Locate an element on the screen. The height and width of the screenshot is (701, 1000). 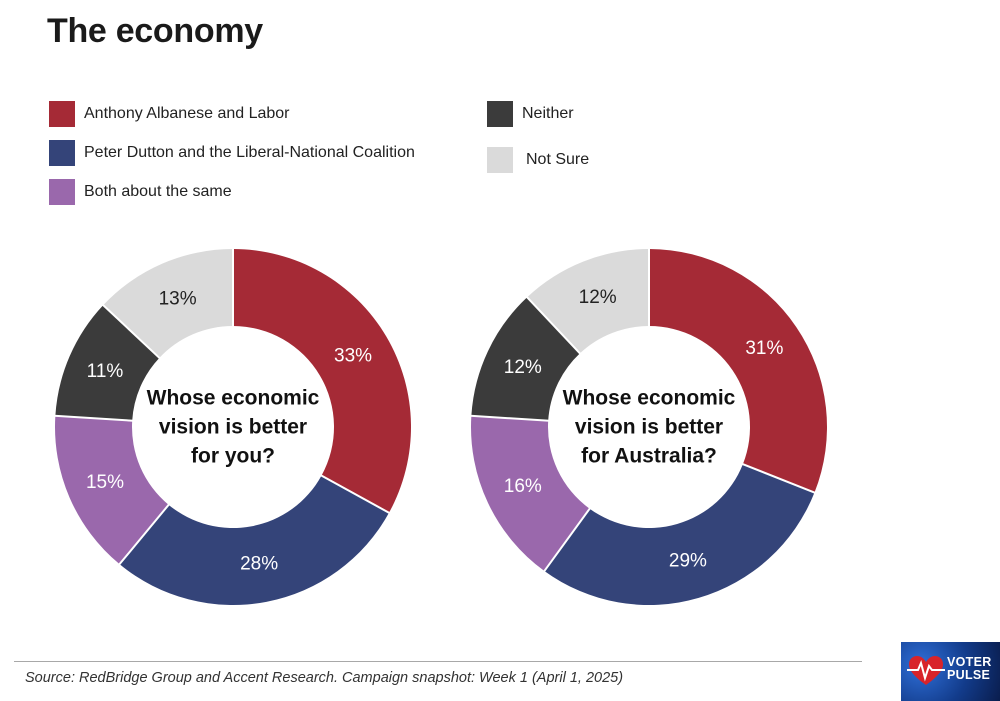
heartbeat-icon is located at coordinates (926, 670).